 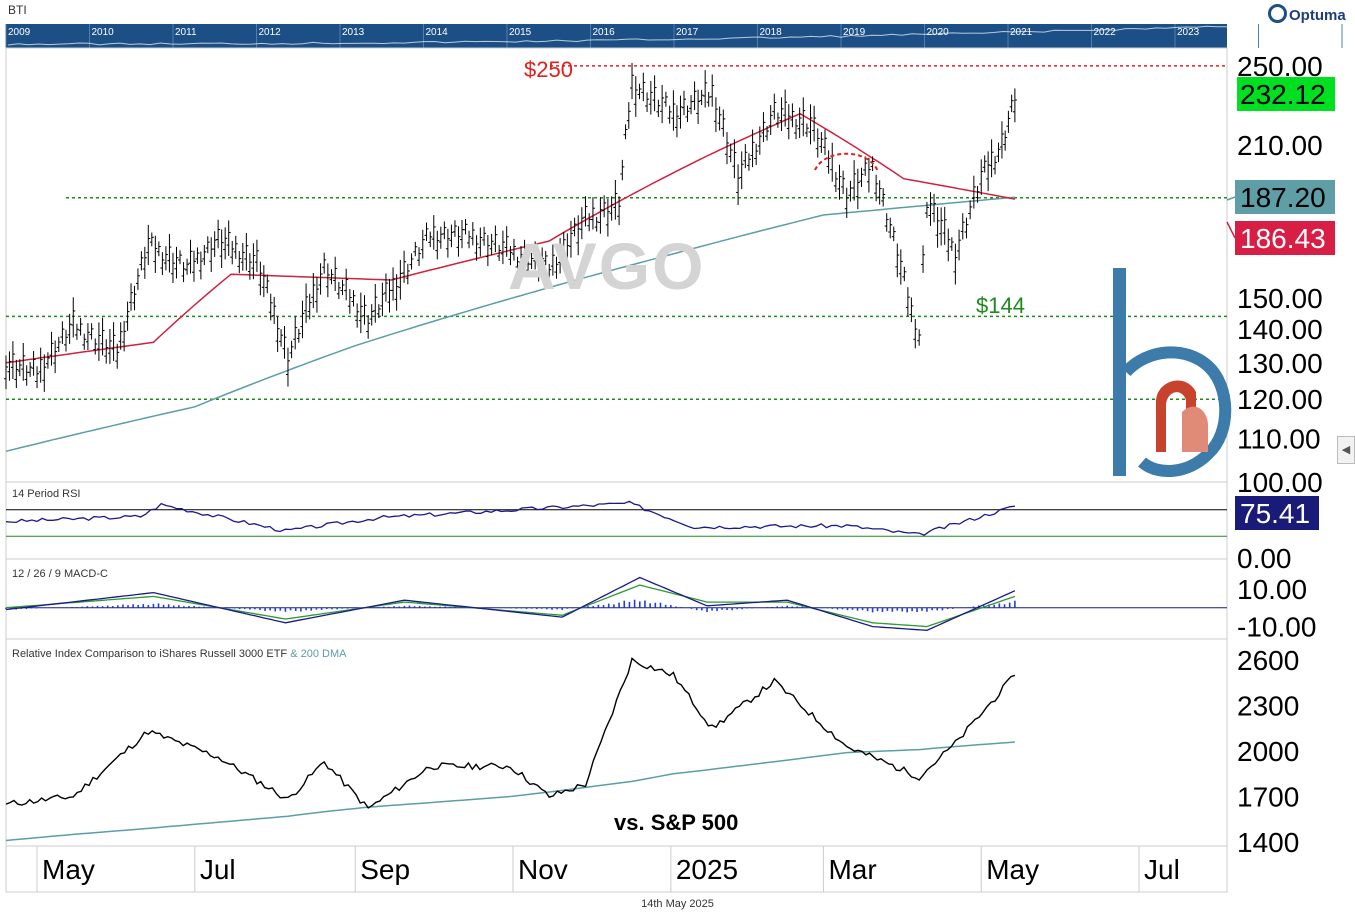 What do you see at coordinates (1346, 450) in the screenshot?
I see `scroll-right-button: ◀` at bounding box center [1346, 450].